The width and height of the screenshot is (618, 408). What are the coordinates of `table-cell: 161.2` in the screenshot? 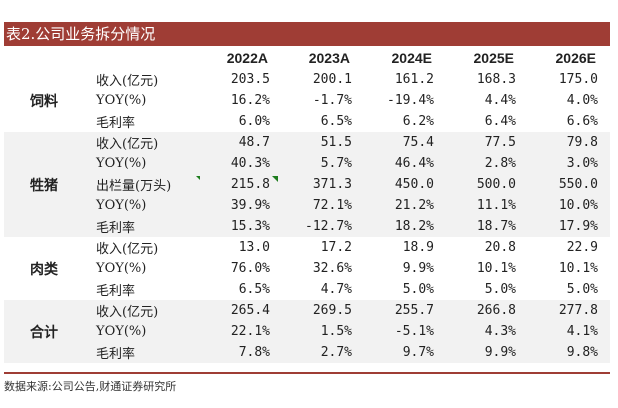 It's located at (414, 79).